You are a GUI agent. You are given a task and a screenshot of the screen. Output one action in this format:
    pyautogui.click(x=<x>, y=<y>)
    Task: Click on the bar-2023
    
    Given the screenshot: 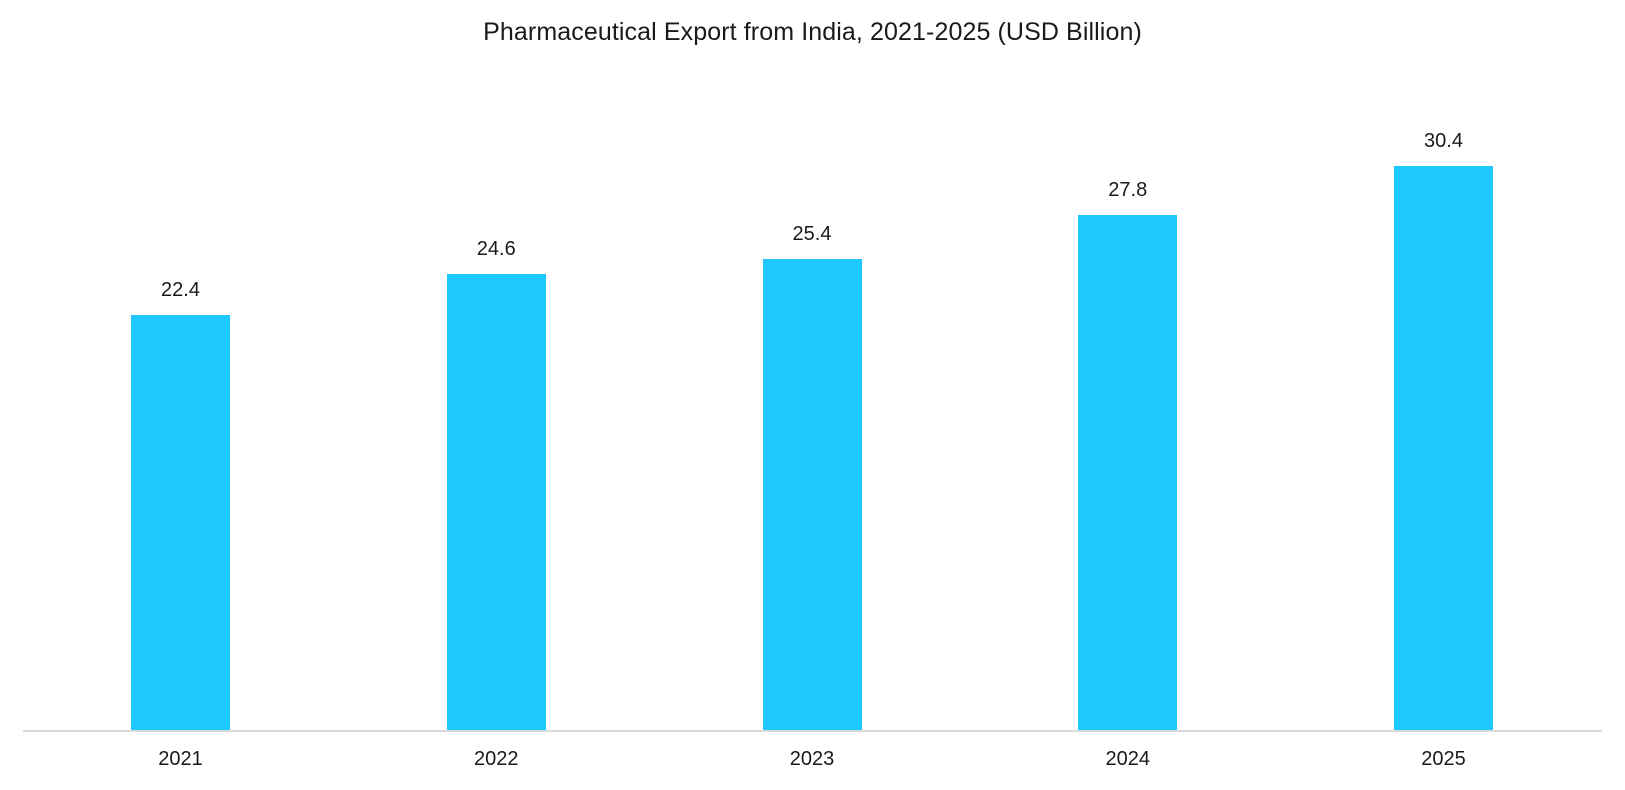 What is the action you would take?
    pyautogui.click(x=812, y=494)
    